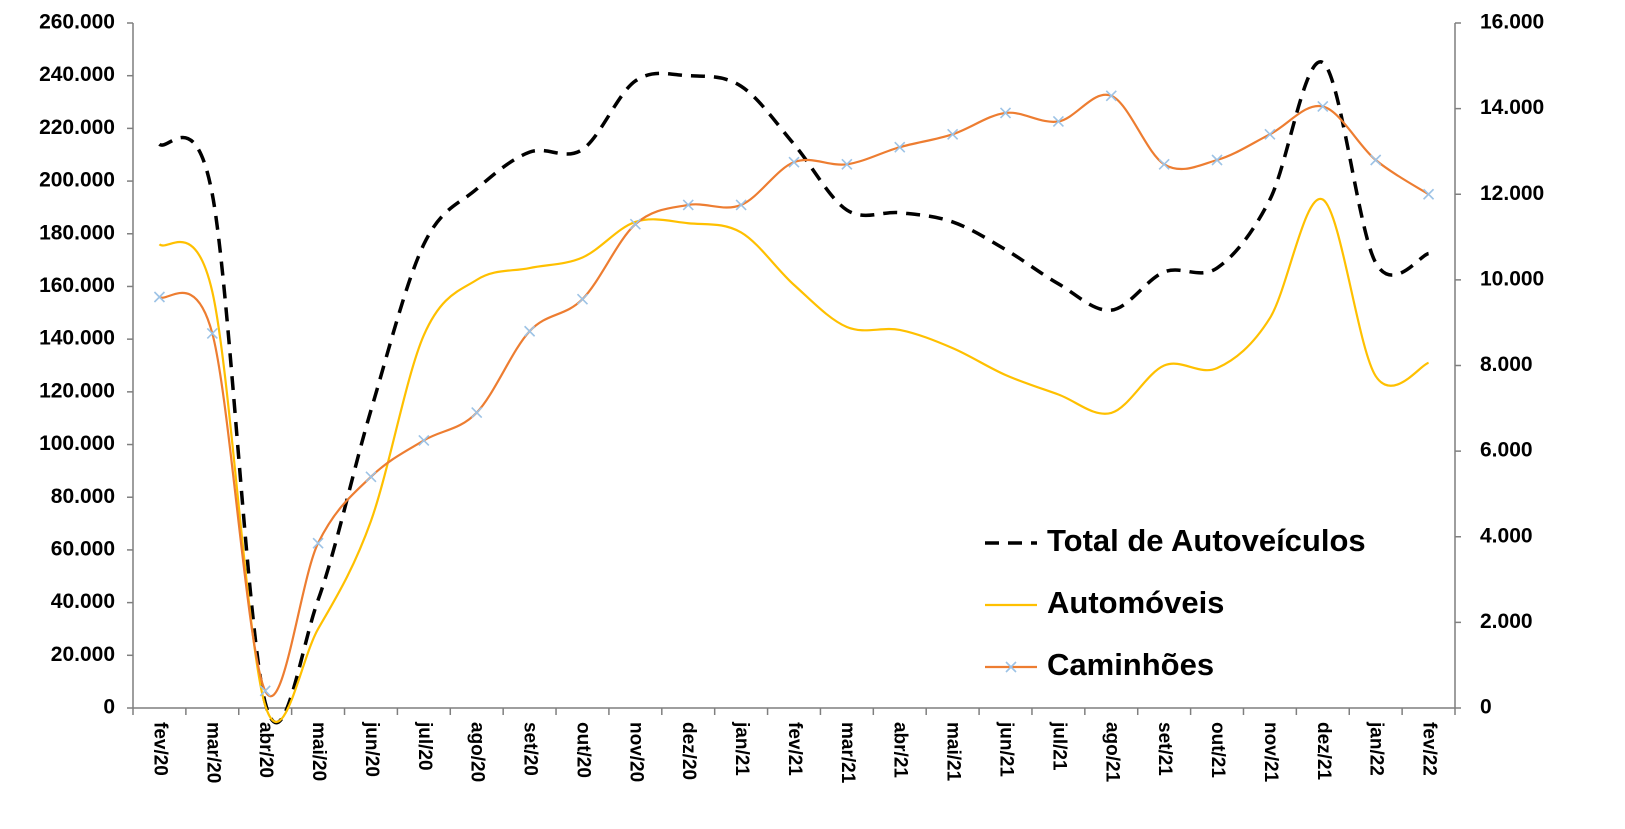 This screenshot has width=1625, height=829. Describe the element at coordinates (953, 752) in the screenshot. I see `x-tick-label: mai/21` at that location.